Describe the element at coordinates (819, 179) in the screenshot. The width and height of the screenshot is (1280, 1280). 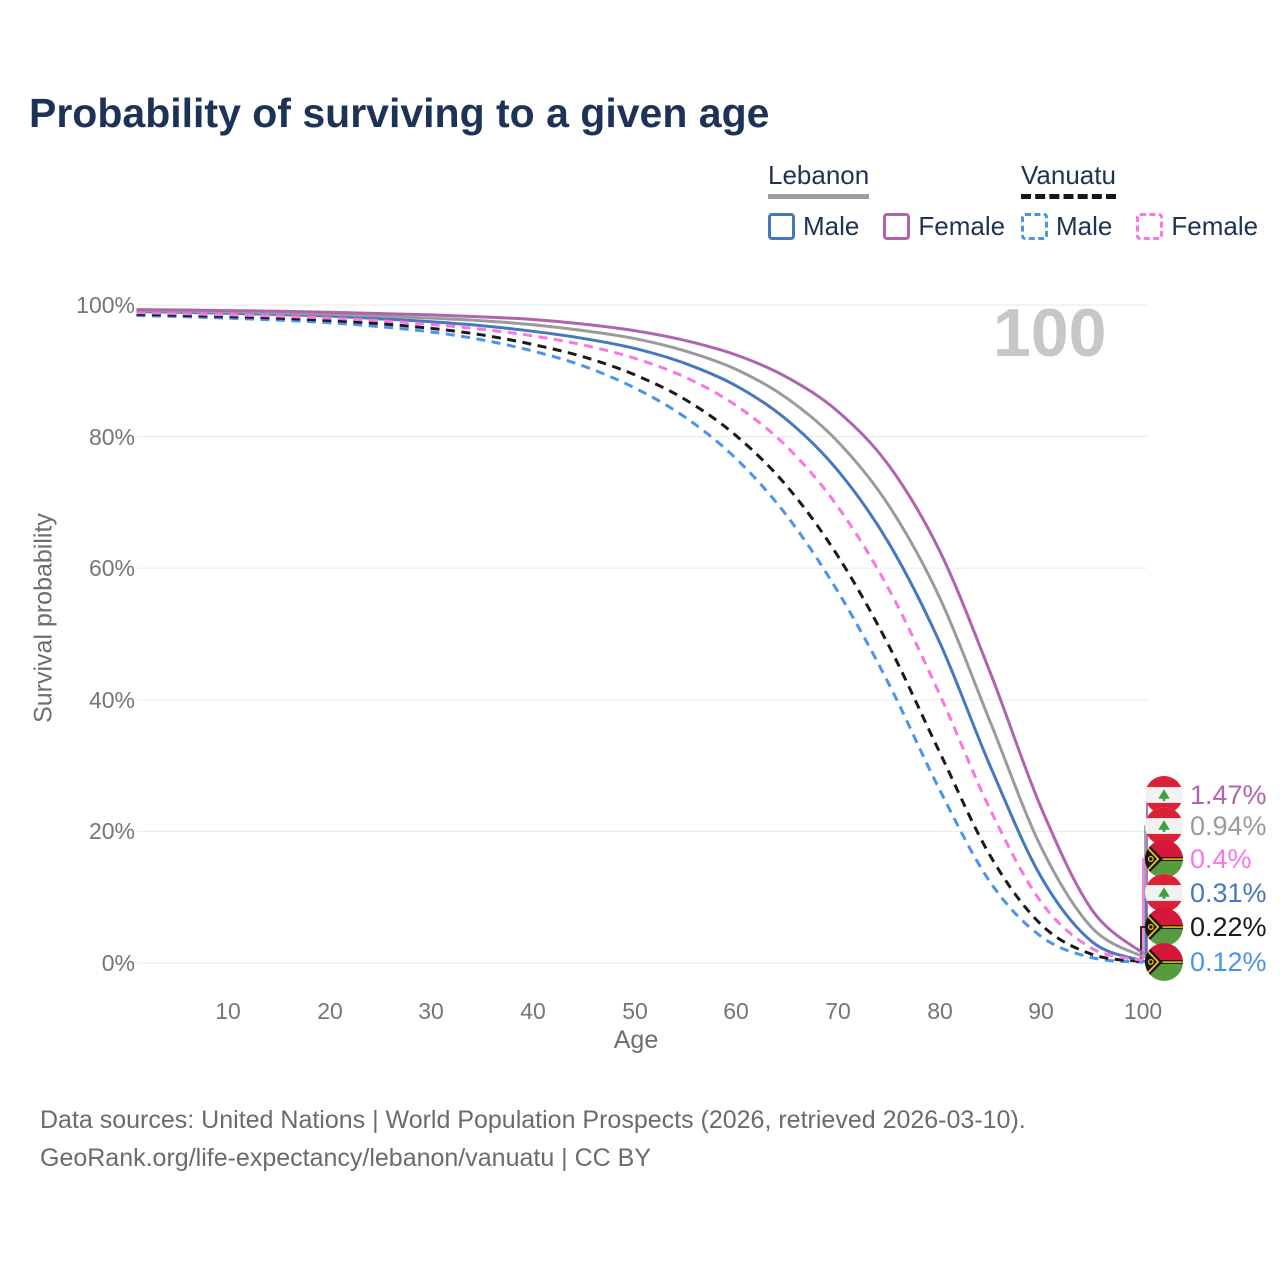
I see `legend-header-lebanon: Lebanon` at that location.